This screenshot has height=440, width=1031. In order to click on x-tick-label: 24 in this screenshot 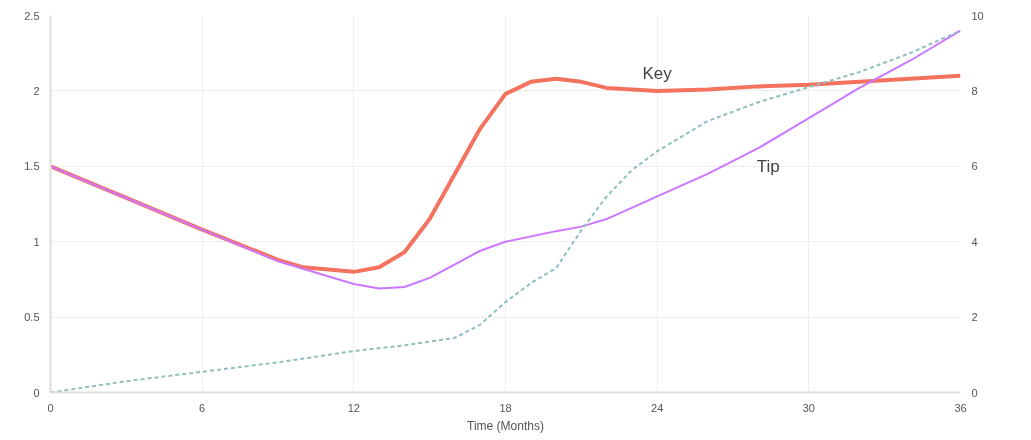, I will do `click(657, 407)`.